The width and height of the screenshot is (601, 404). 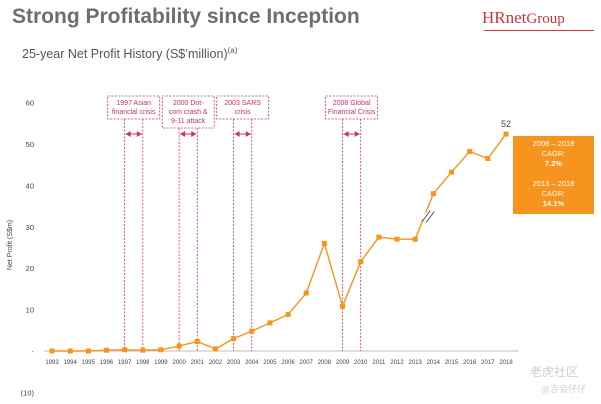 I want to click on cagr-value: 7.2%, so click(x=553, y=163).